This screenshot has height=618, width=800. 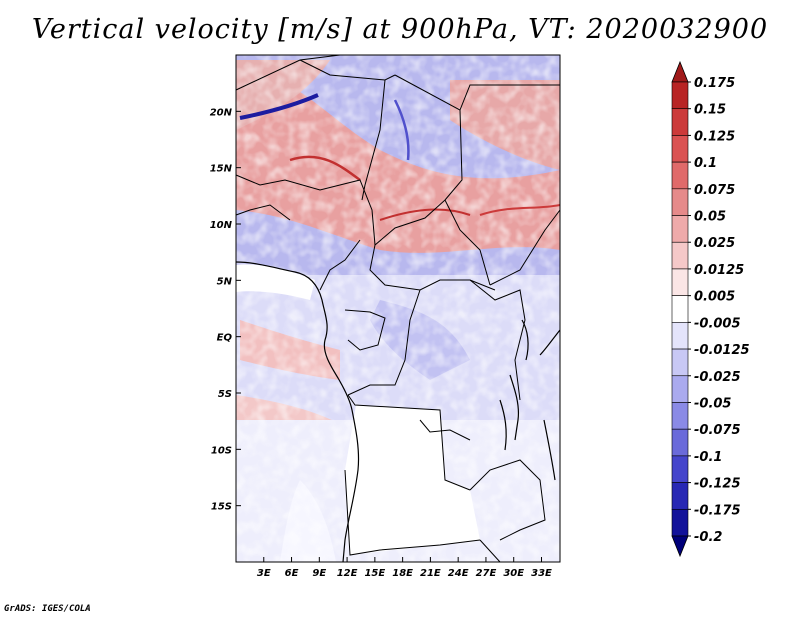 What do you see at coordinates (319, 573) in the screenshot?
I see `lon-tick-label: 9E` at bounding box center [319, 573].